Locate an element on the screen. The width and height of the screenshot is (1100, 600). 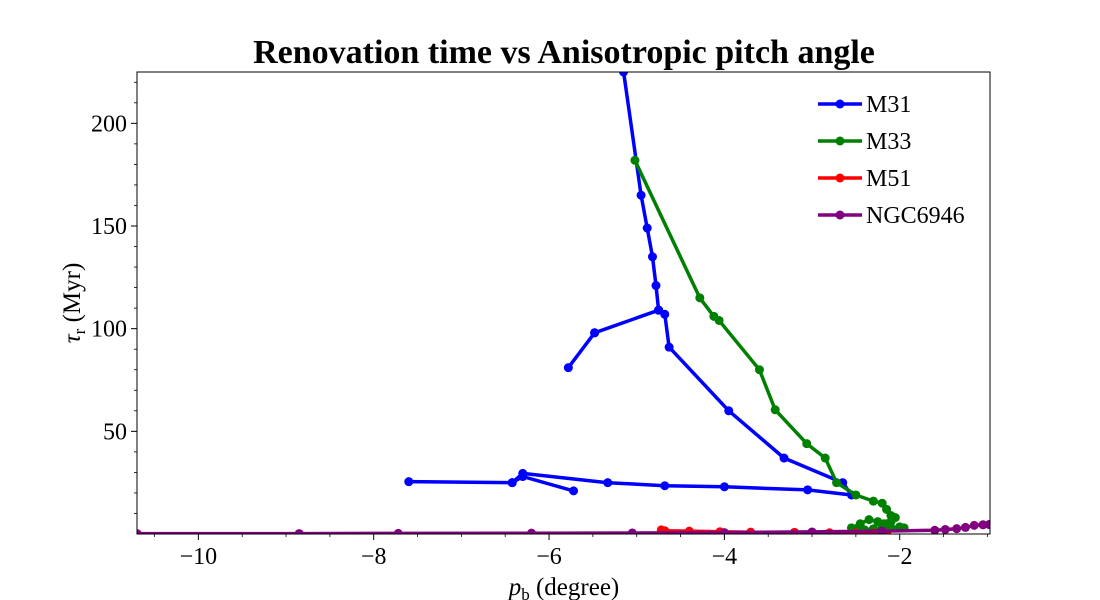
x-axis: −10 −8 −6 −4 −2 is located at coordinates (571, 552).